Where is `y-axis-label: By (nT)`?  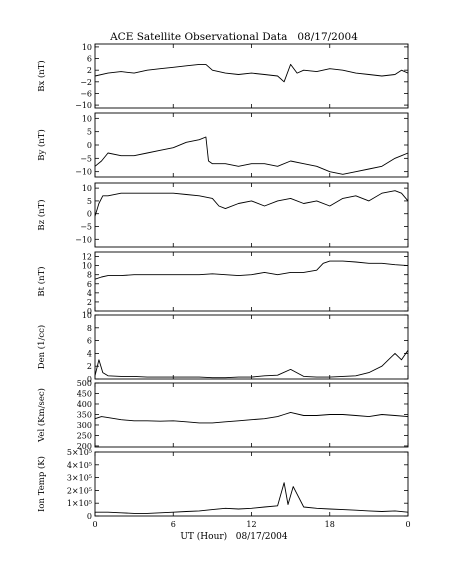 y-axis-label: By (nT) is located at coordinates (41, 145).